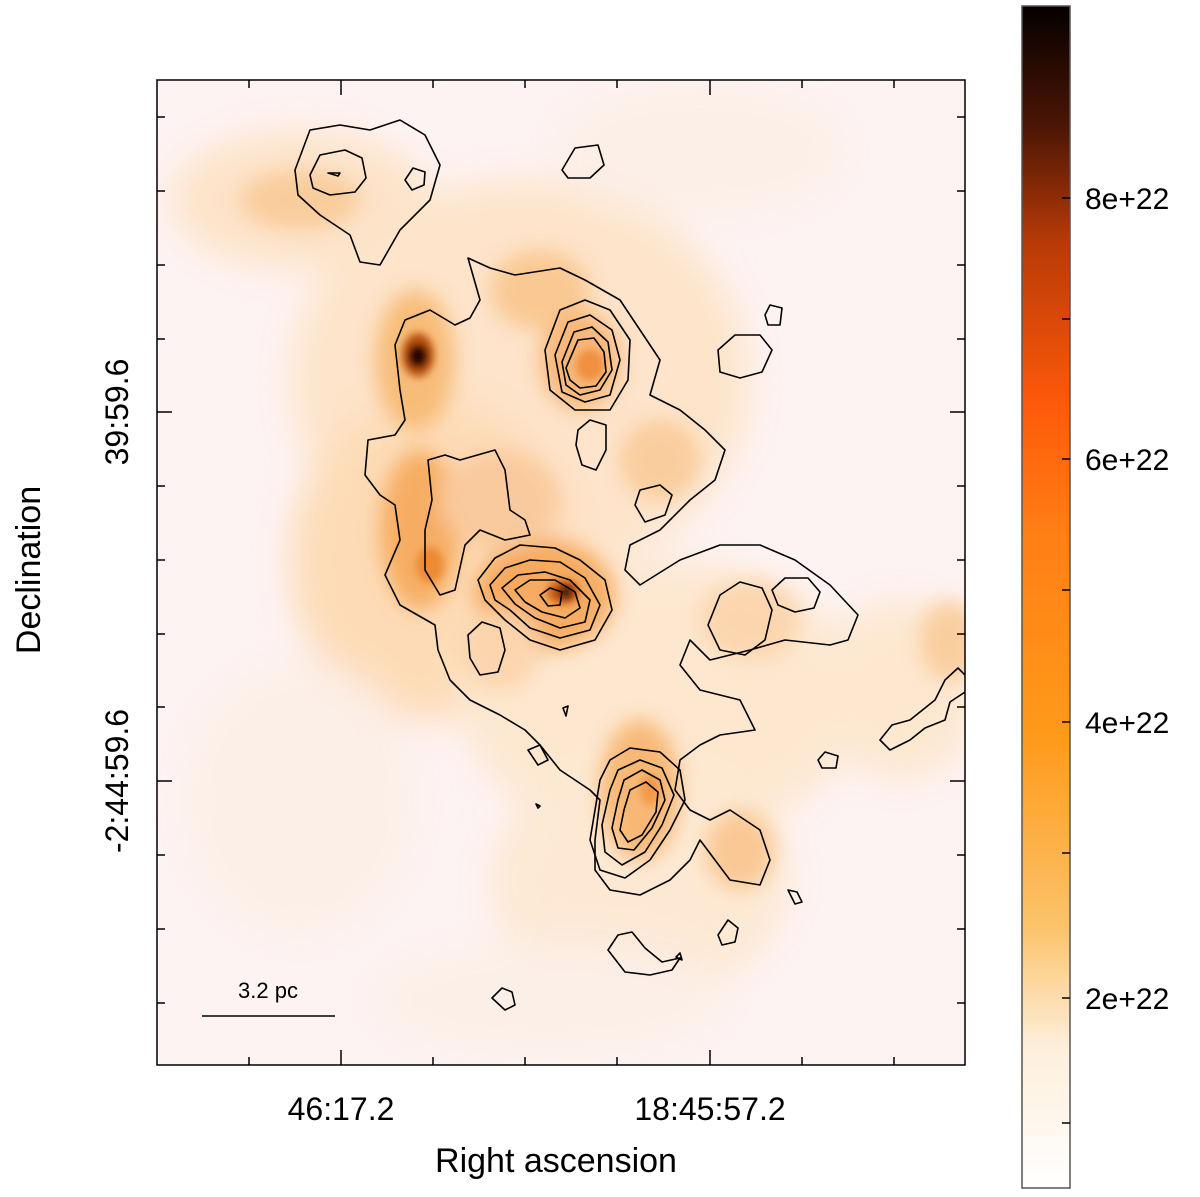  What do you see at coordinates (1127, 723) in the screenshot?
I see `colorbar-tick-label-3: 4e+22` at bounding box center [1127, 723].